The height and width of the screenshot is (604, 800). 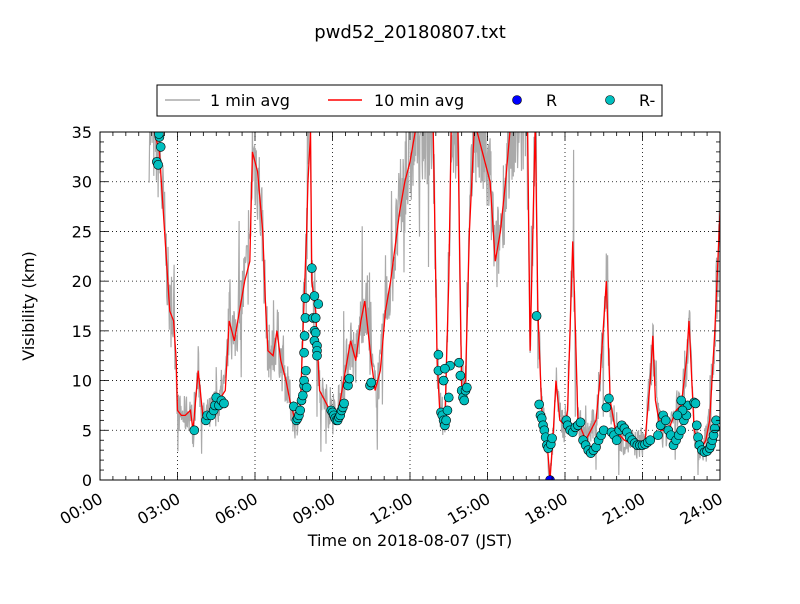 I want to click on legend-label-Rminus: R-, so click(x=647, y=100).